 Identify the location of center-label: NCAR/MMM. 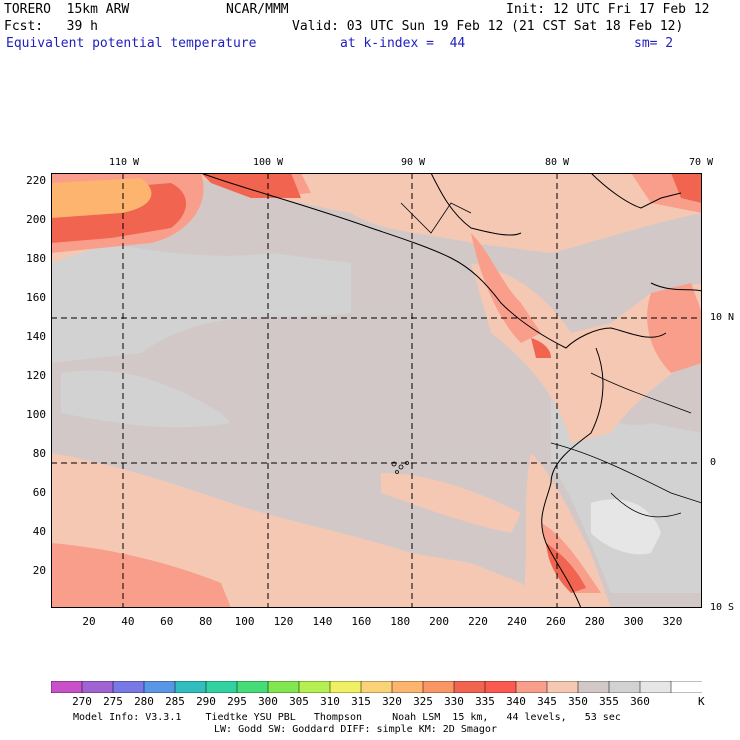
(257, 9).